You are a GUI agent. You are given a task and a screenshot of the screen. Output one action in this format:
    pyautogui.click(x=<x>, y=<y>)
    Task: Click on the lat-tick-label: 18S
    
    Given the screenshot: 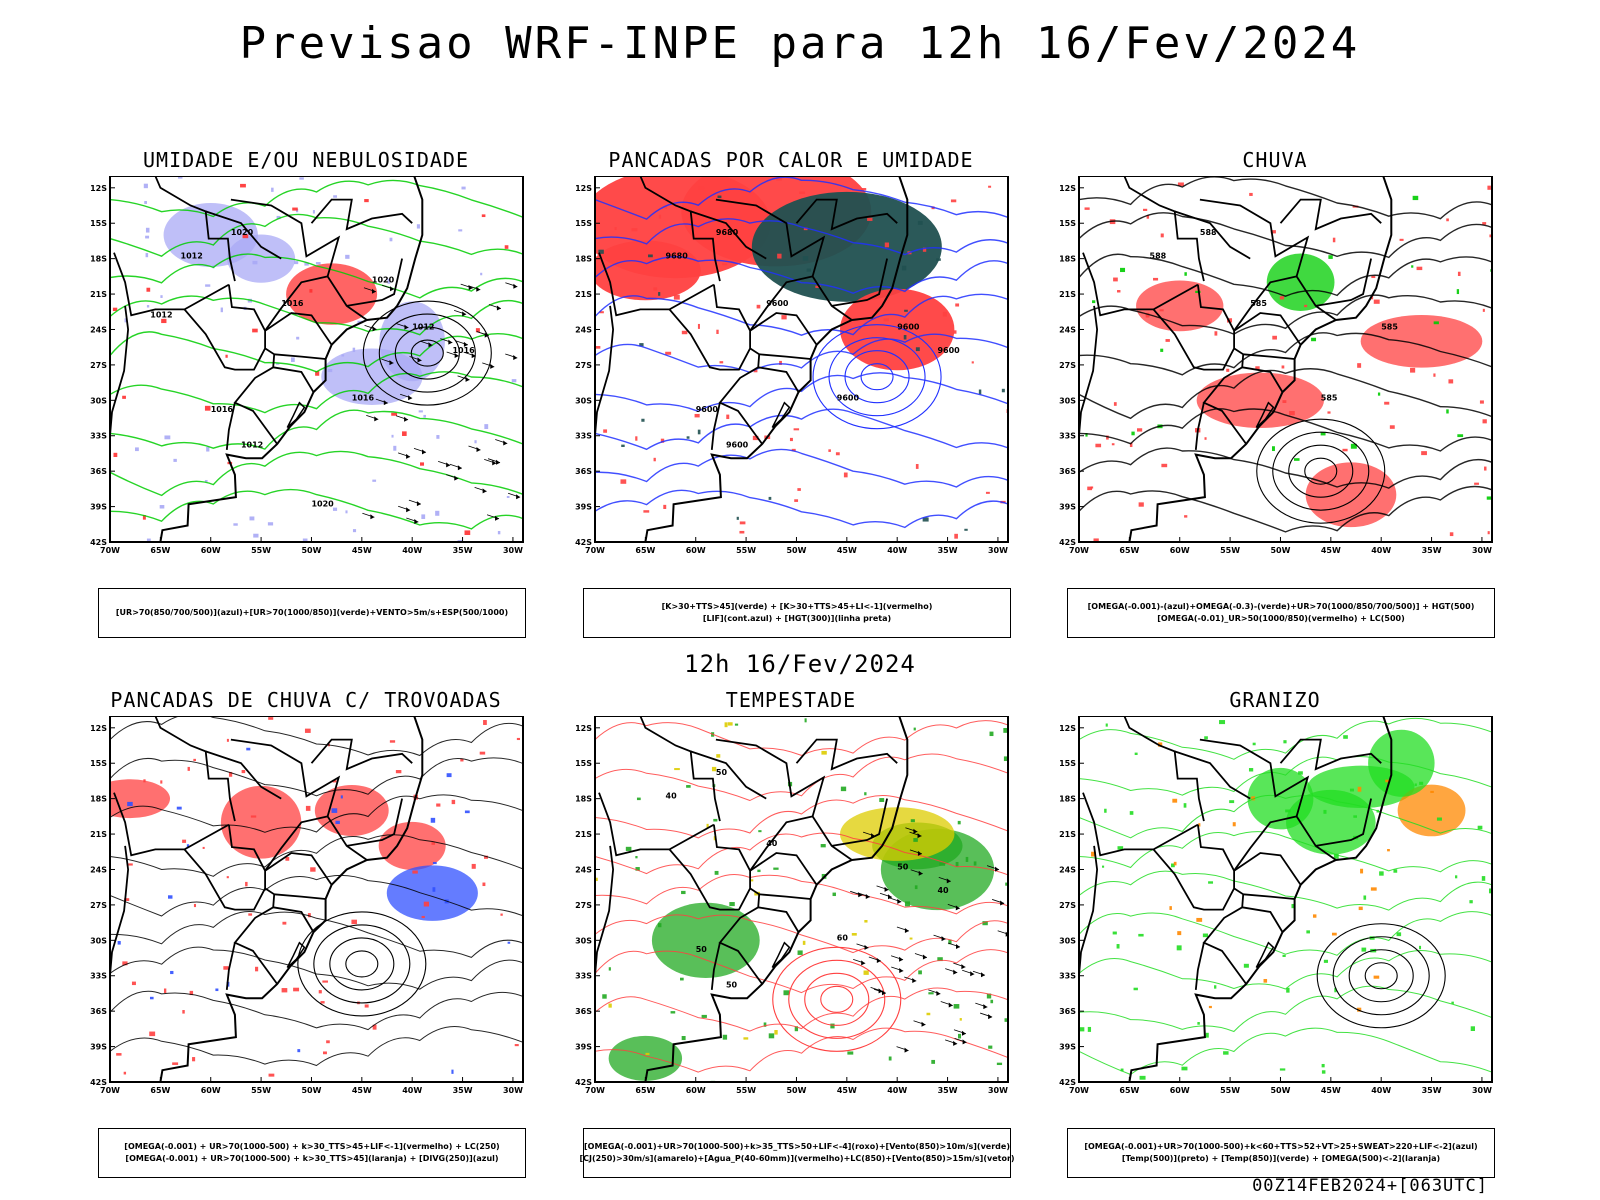 What is the action you would take?
    pyautogui.click(x=1067, y=259)
    